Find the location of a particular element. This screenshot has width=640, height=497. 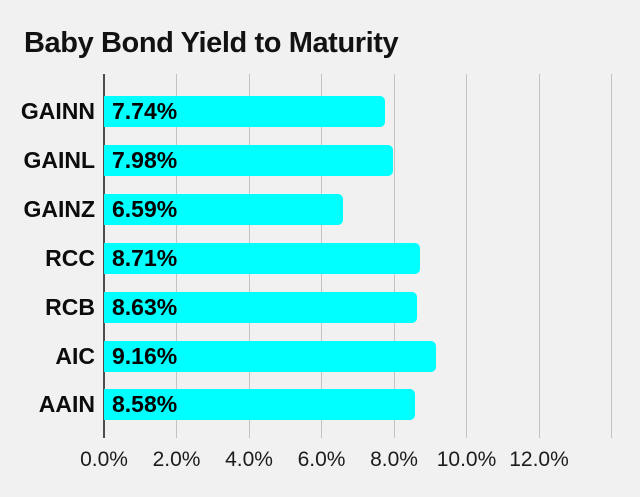

category-label-gainl: GAINL is located at coordinates (59, 160).